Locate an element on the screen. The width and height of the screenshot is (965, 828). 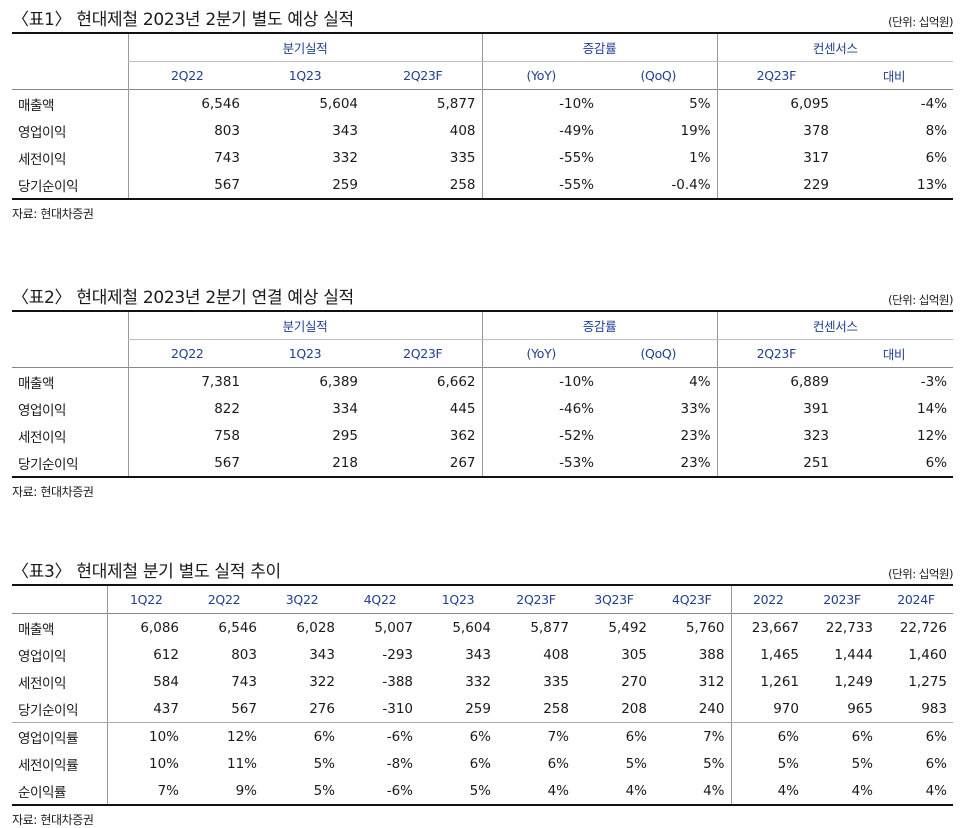
table2-column-header: 대비 is located at coordinates (894, 354).